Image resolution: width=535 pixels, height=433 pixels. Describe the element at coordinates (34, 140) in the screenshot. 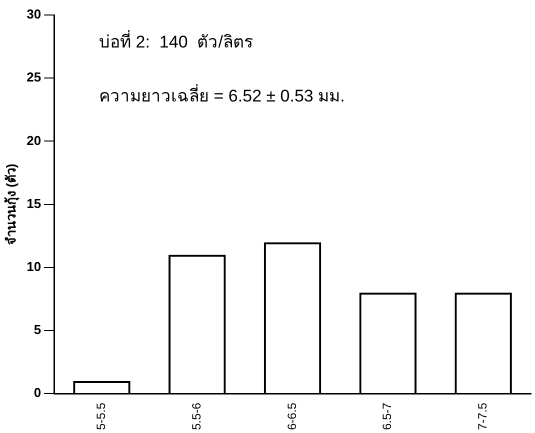

I see `y-tick-label: 20` at that location.